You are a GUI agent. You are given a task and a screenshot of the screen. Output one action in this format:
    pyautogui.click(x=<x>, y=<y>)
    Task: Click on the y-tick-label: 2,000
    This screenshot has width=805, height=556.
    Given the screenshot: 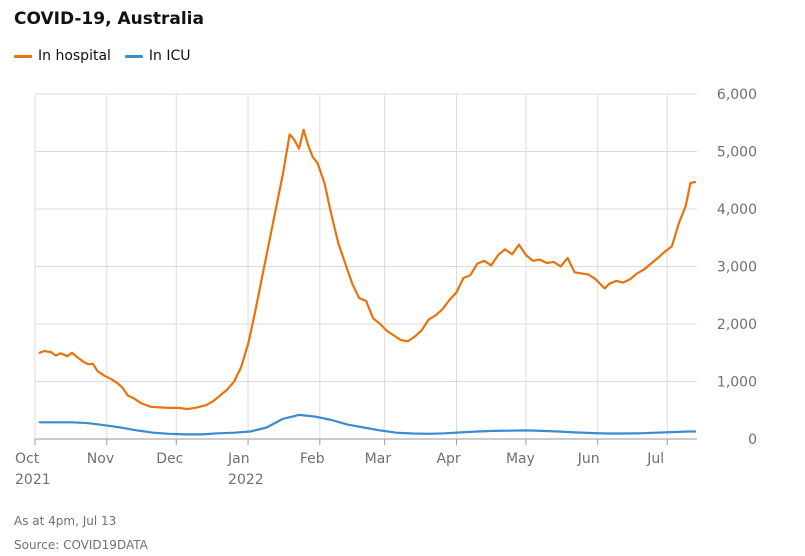 What is the action you would take?
    pyautogui.click(x=737, y=325)
    